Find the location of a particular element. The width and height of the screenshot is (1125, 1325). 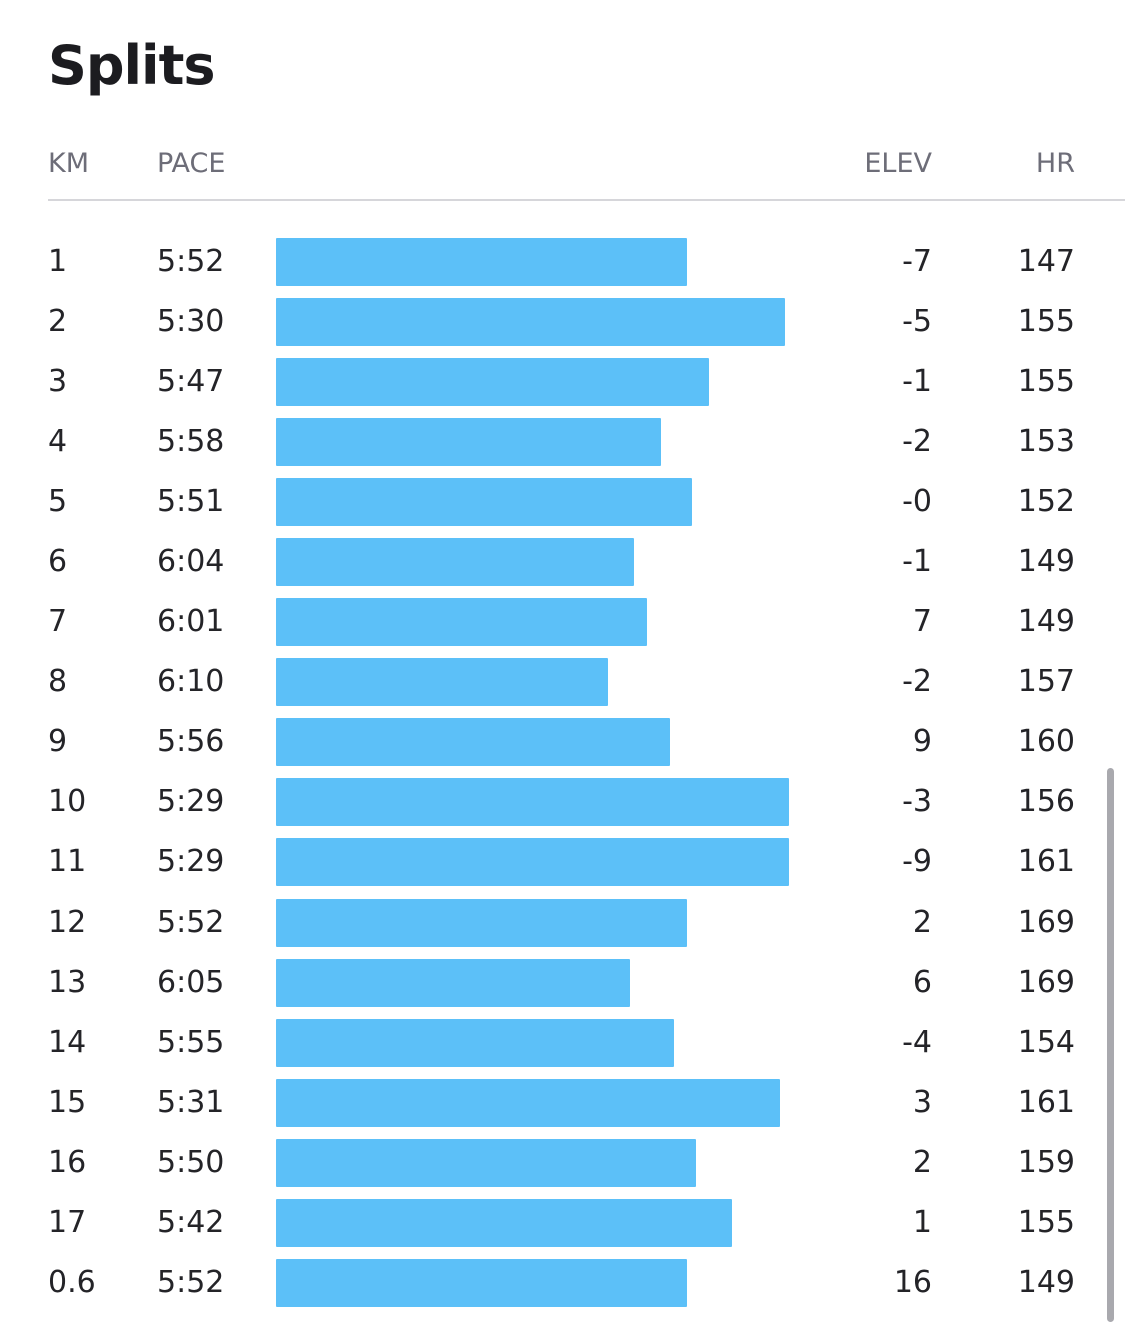

split-row: 4 5:58 -2 153 is located at coordinates (562, 442).